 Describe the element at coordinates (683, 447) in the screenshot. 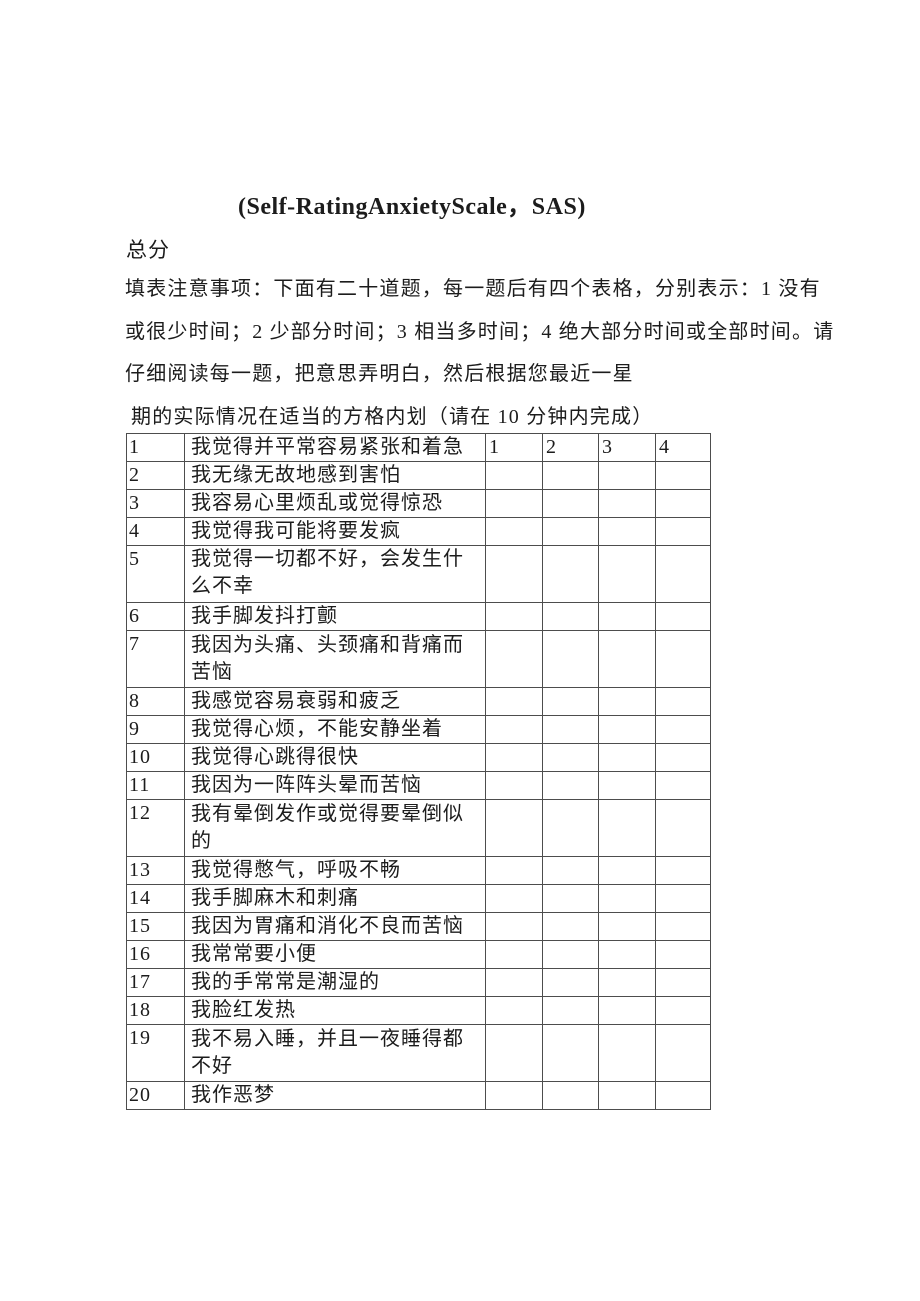

I see `answer-cell-4: 4` at that location.